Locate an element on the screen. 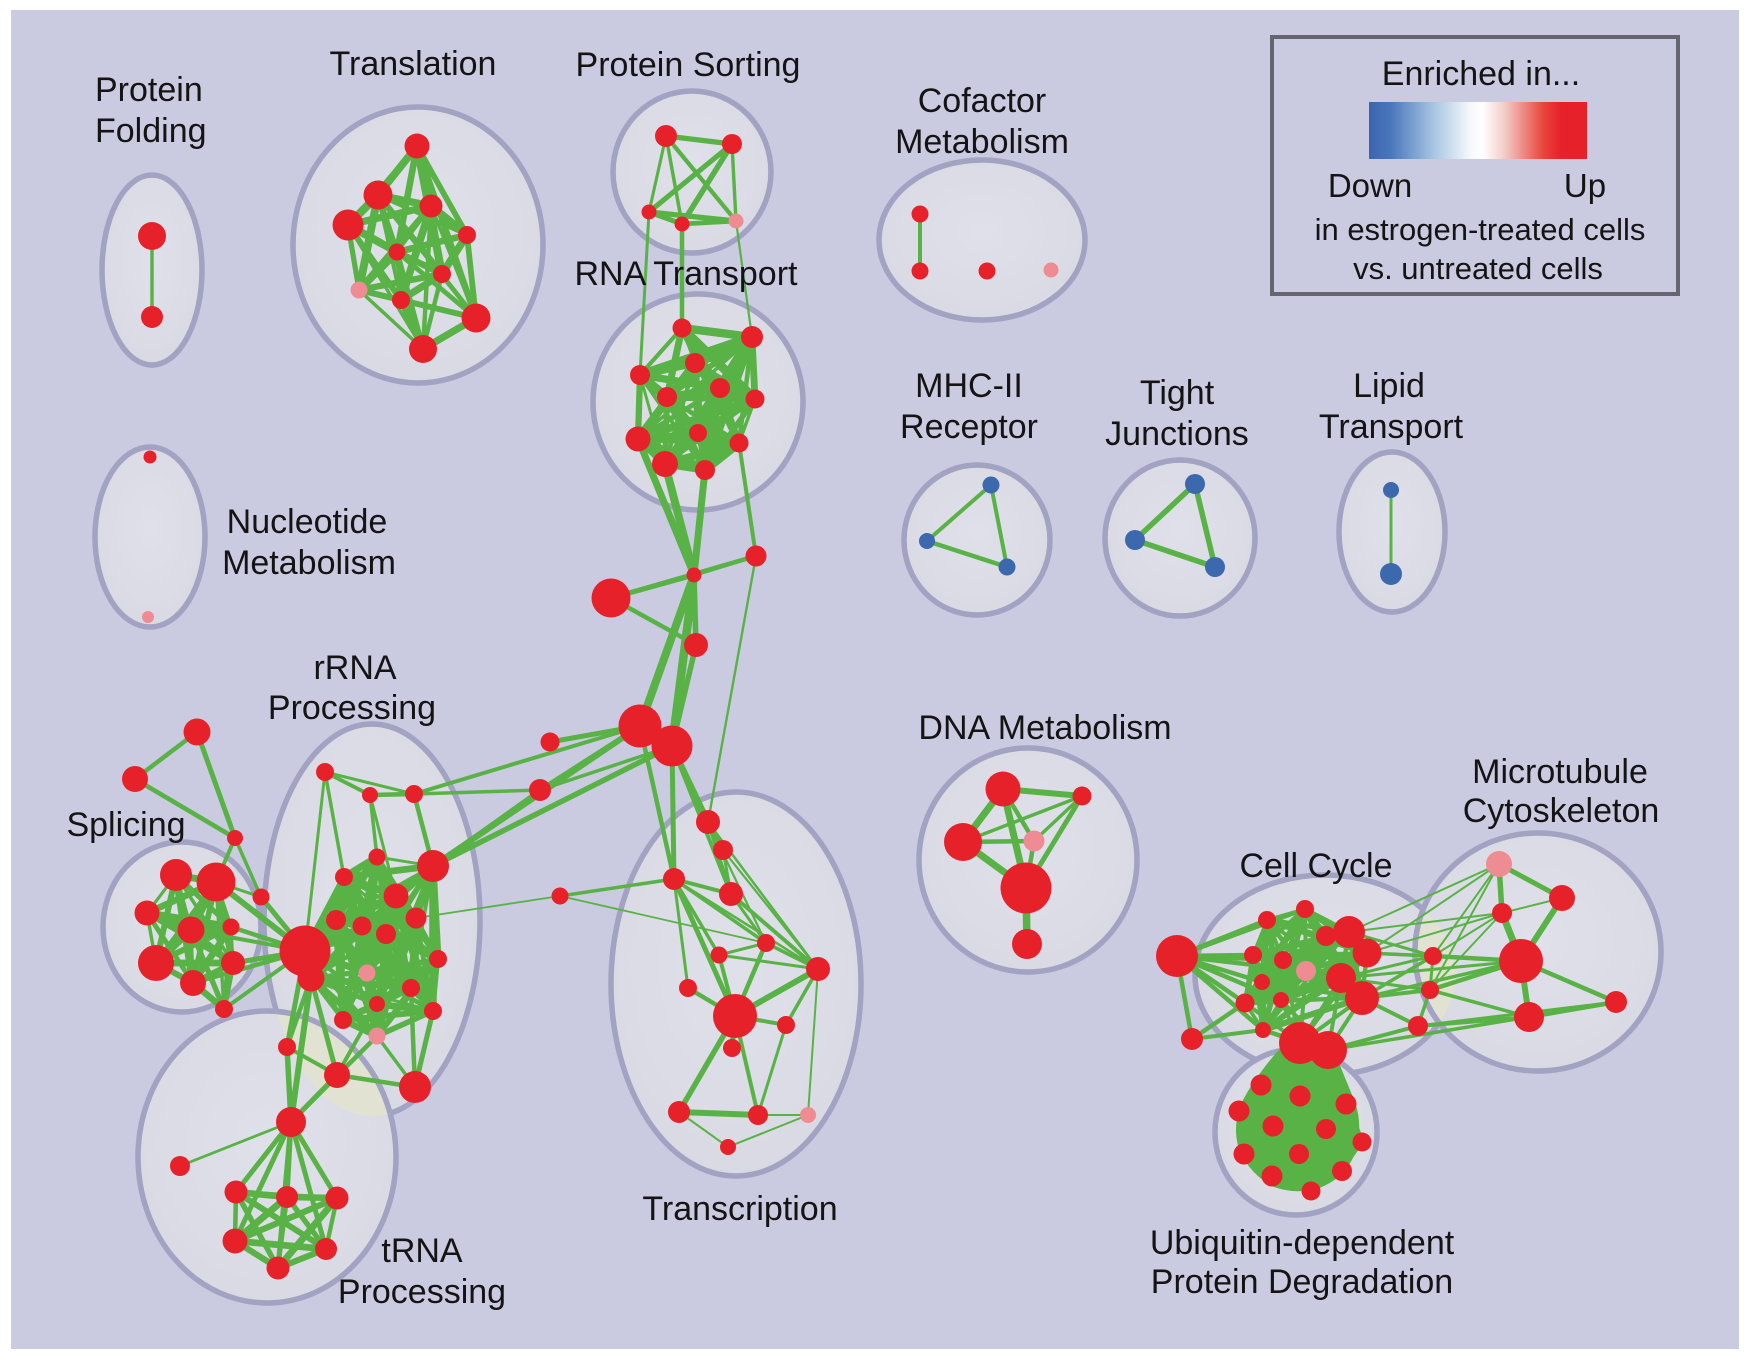 Image resolution: width=1750 pixels, height=1365 pixels. svg-text: Receptor is located at coordinates (969, 427).